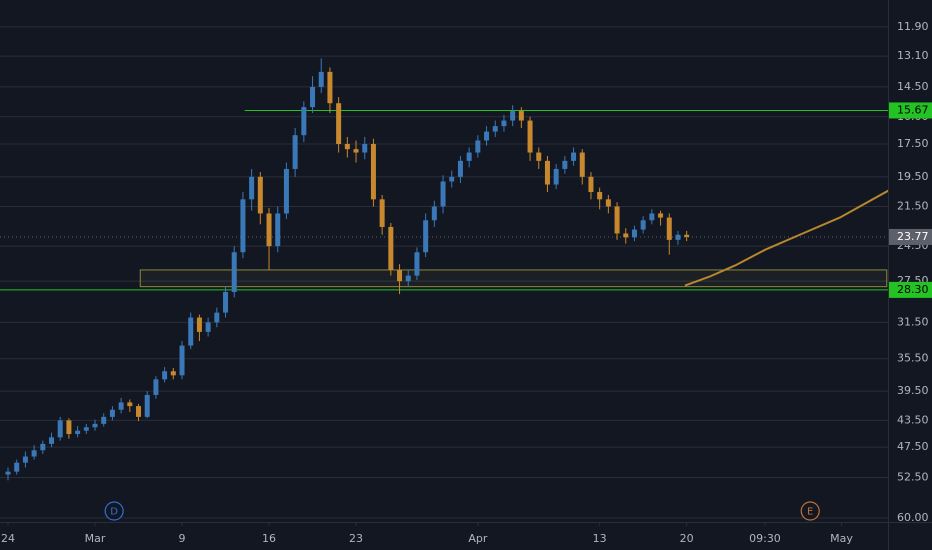  Describe the element at coordinates (913, 143) in the screenshot. I see `y-tick-label: 17.50` at that location.